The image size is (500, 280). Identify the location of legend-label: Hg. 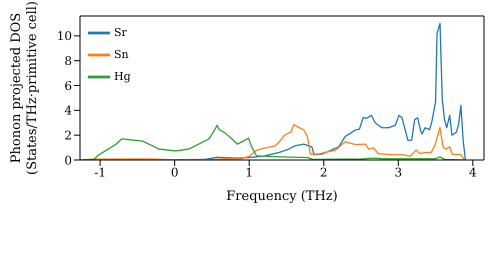
(122, 76).